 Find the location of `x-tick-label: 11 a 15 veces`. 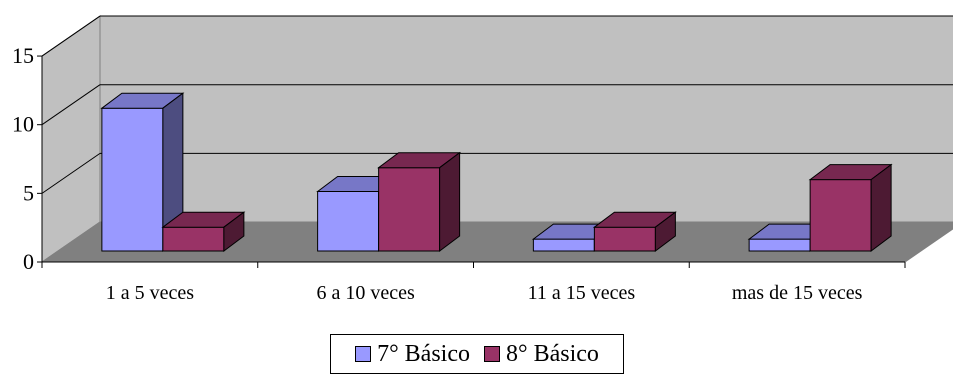

x-tick-label: 11 a 15 veces is located at coordinates (582, 293).